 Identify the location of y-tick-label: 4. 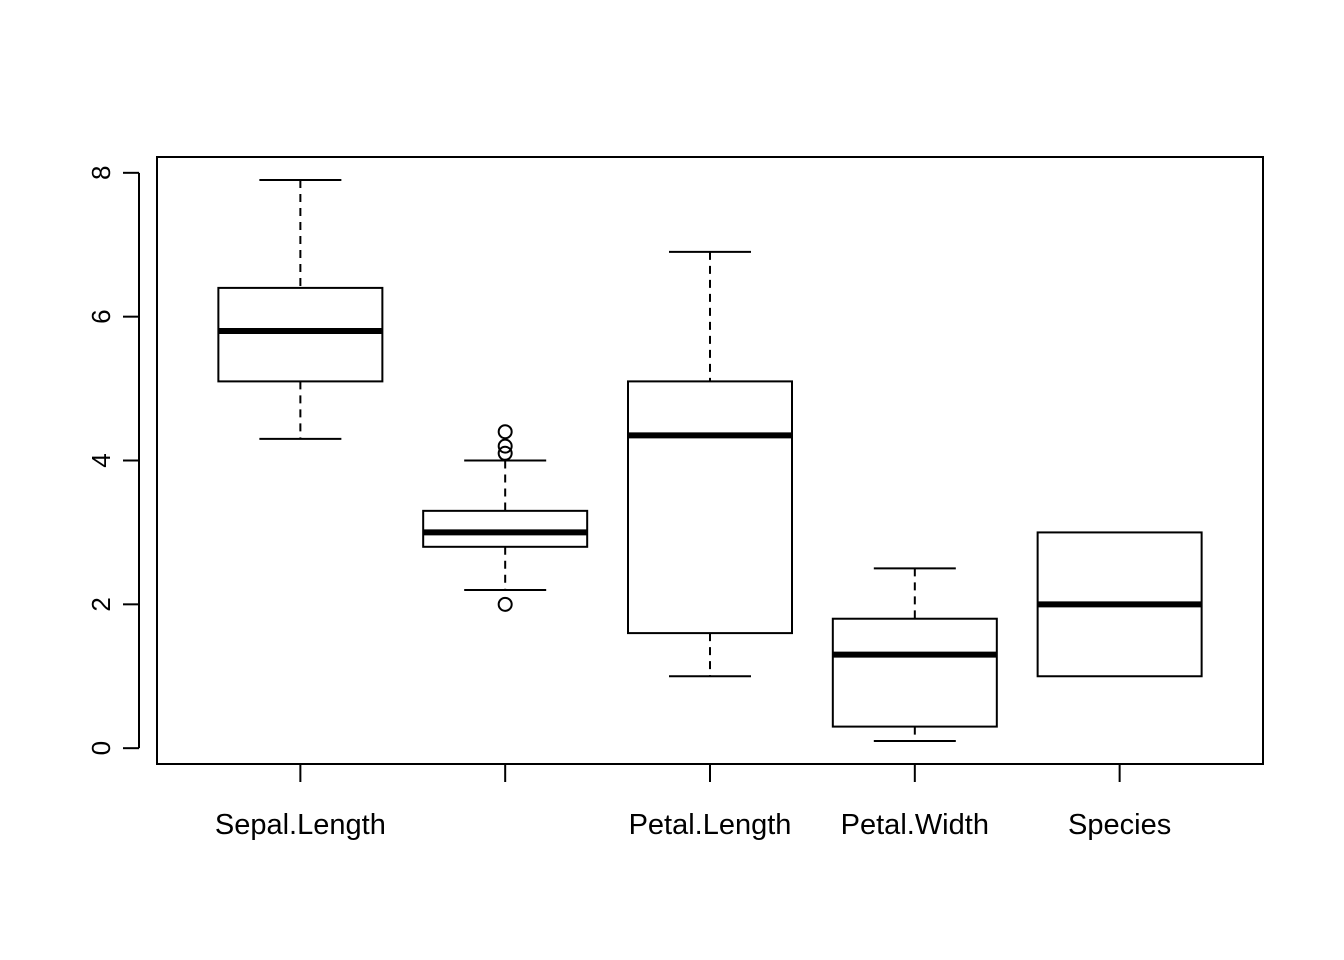
(101, 460).